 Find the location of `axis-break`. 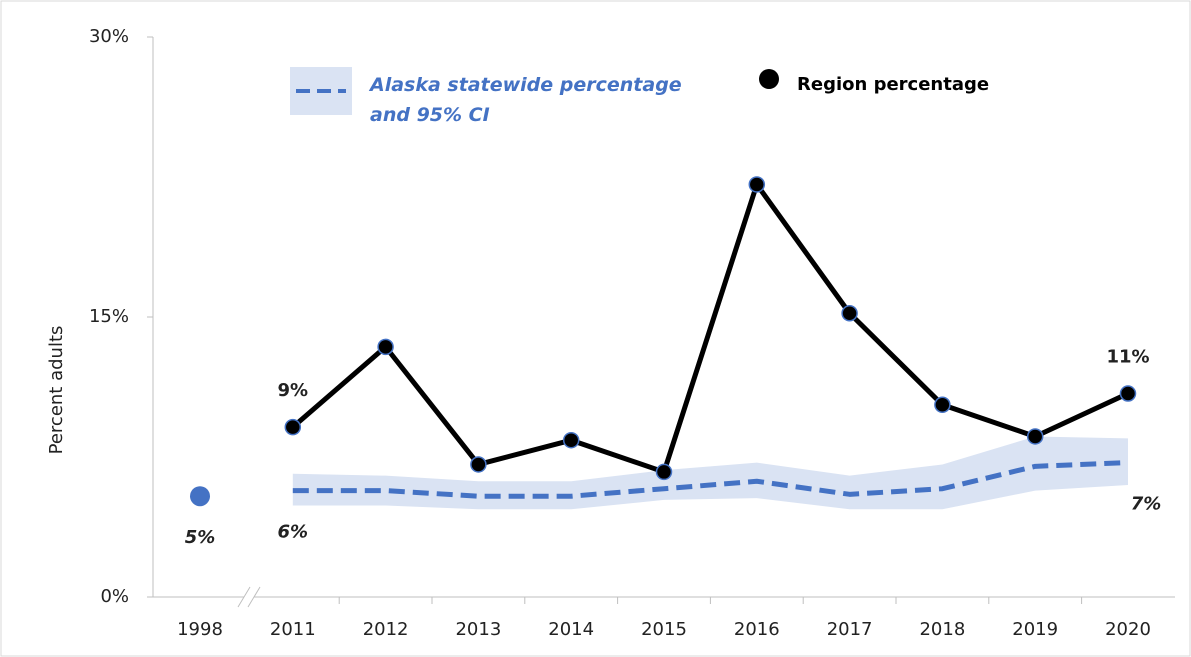

axis-break is located at coordinates (249, 597).